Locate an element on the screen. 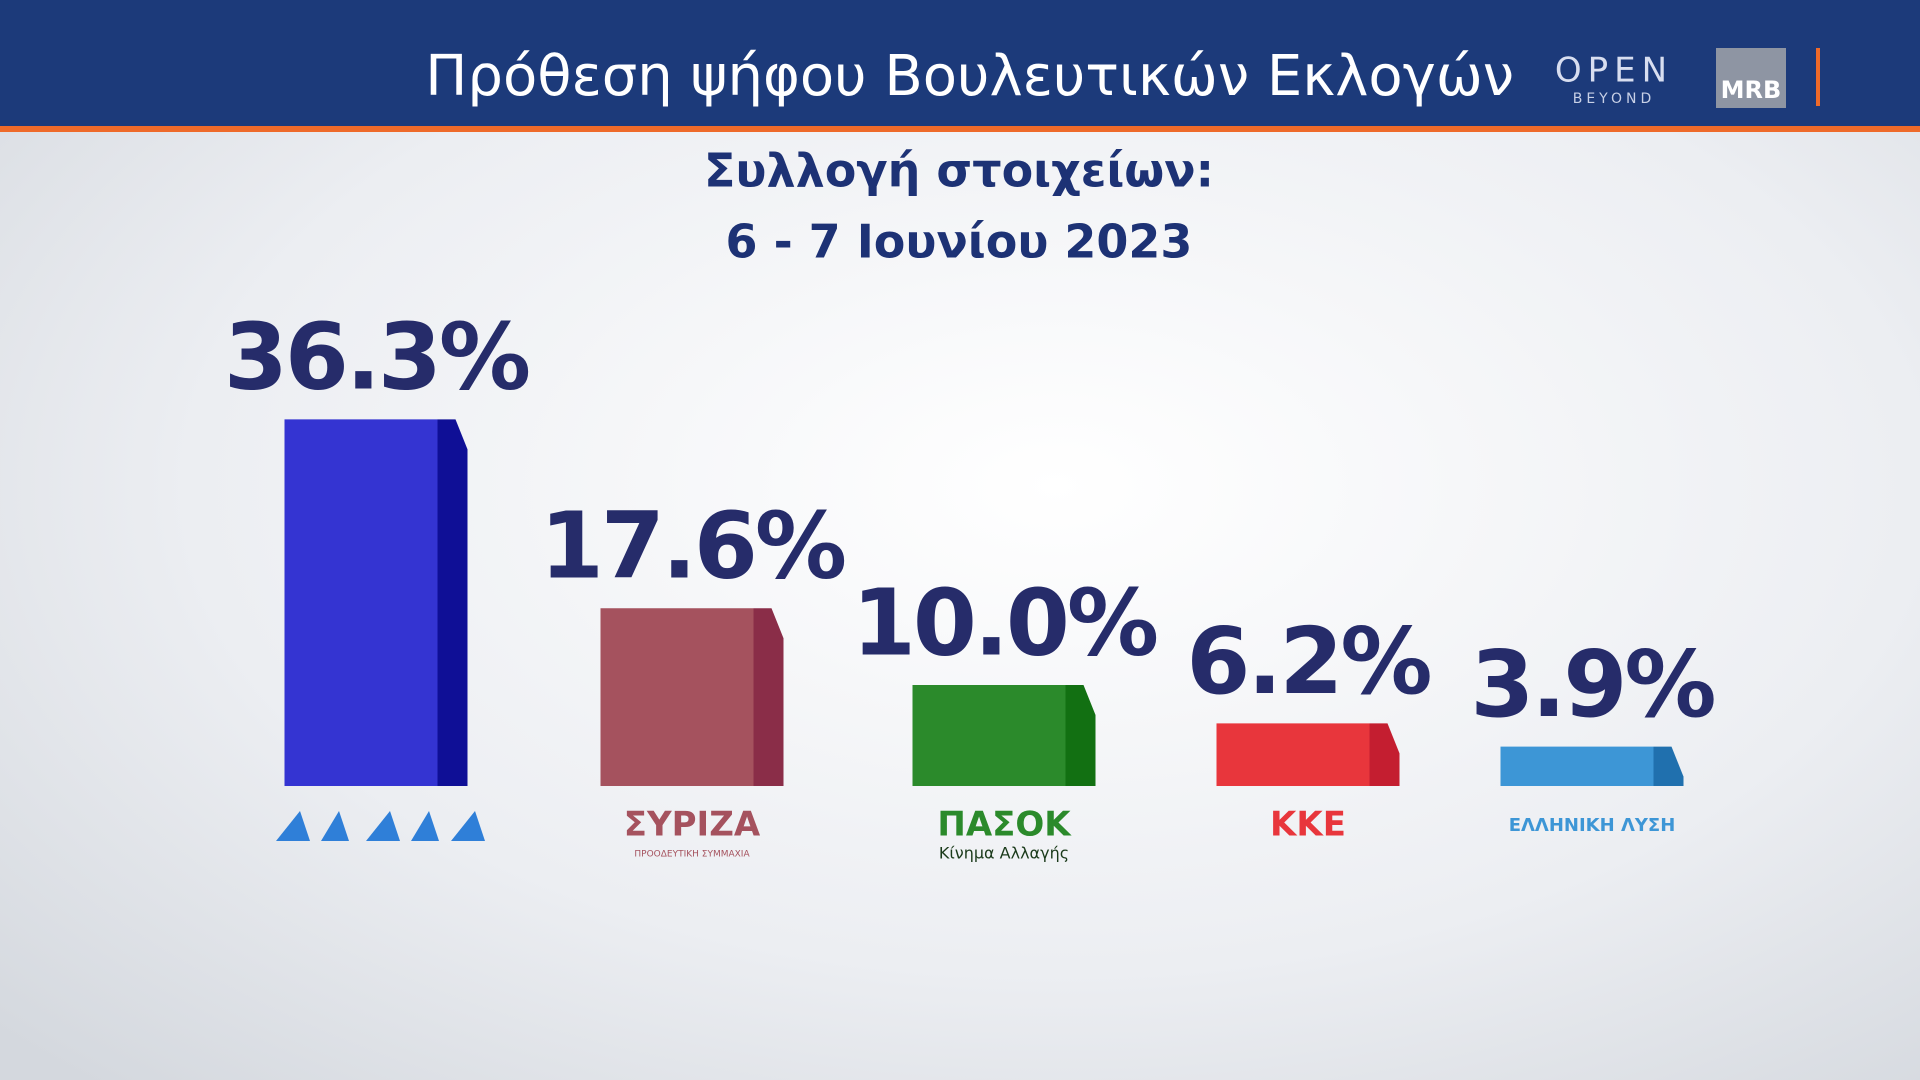 Image resolution: width=1920 pixels, height=1080 pixels. category-label: ΕΛΛΗΝΙΚΗ ΛΥΣΗ is located at coordinates (1592, 825).